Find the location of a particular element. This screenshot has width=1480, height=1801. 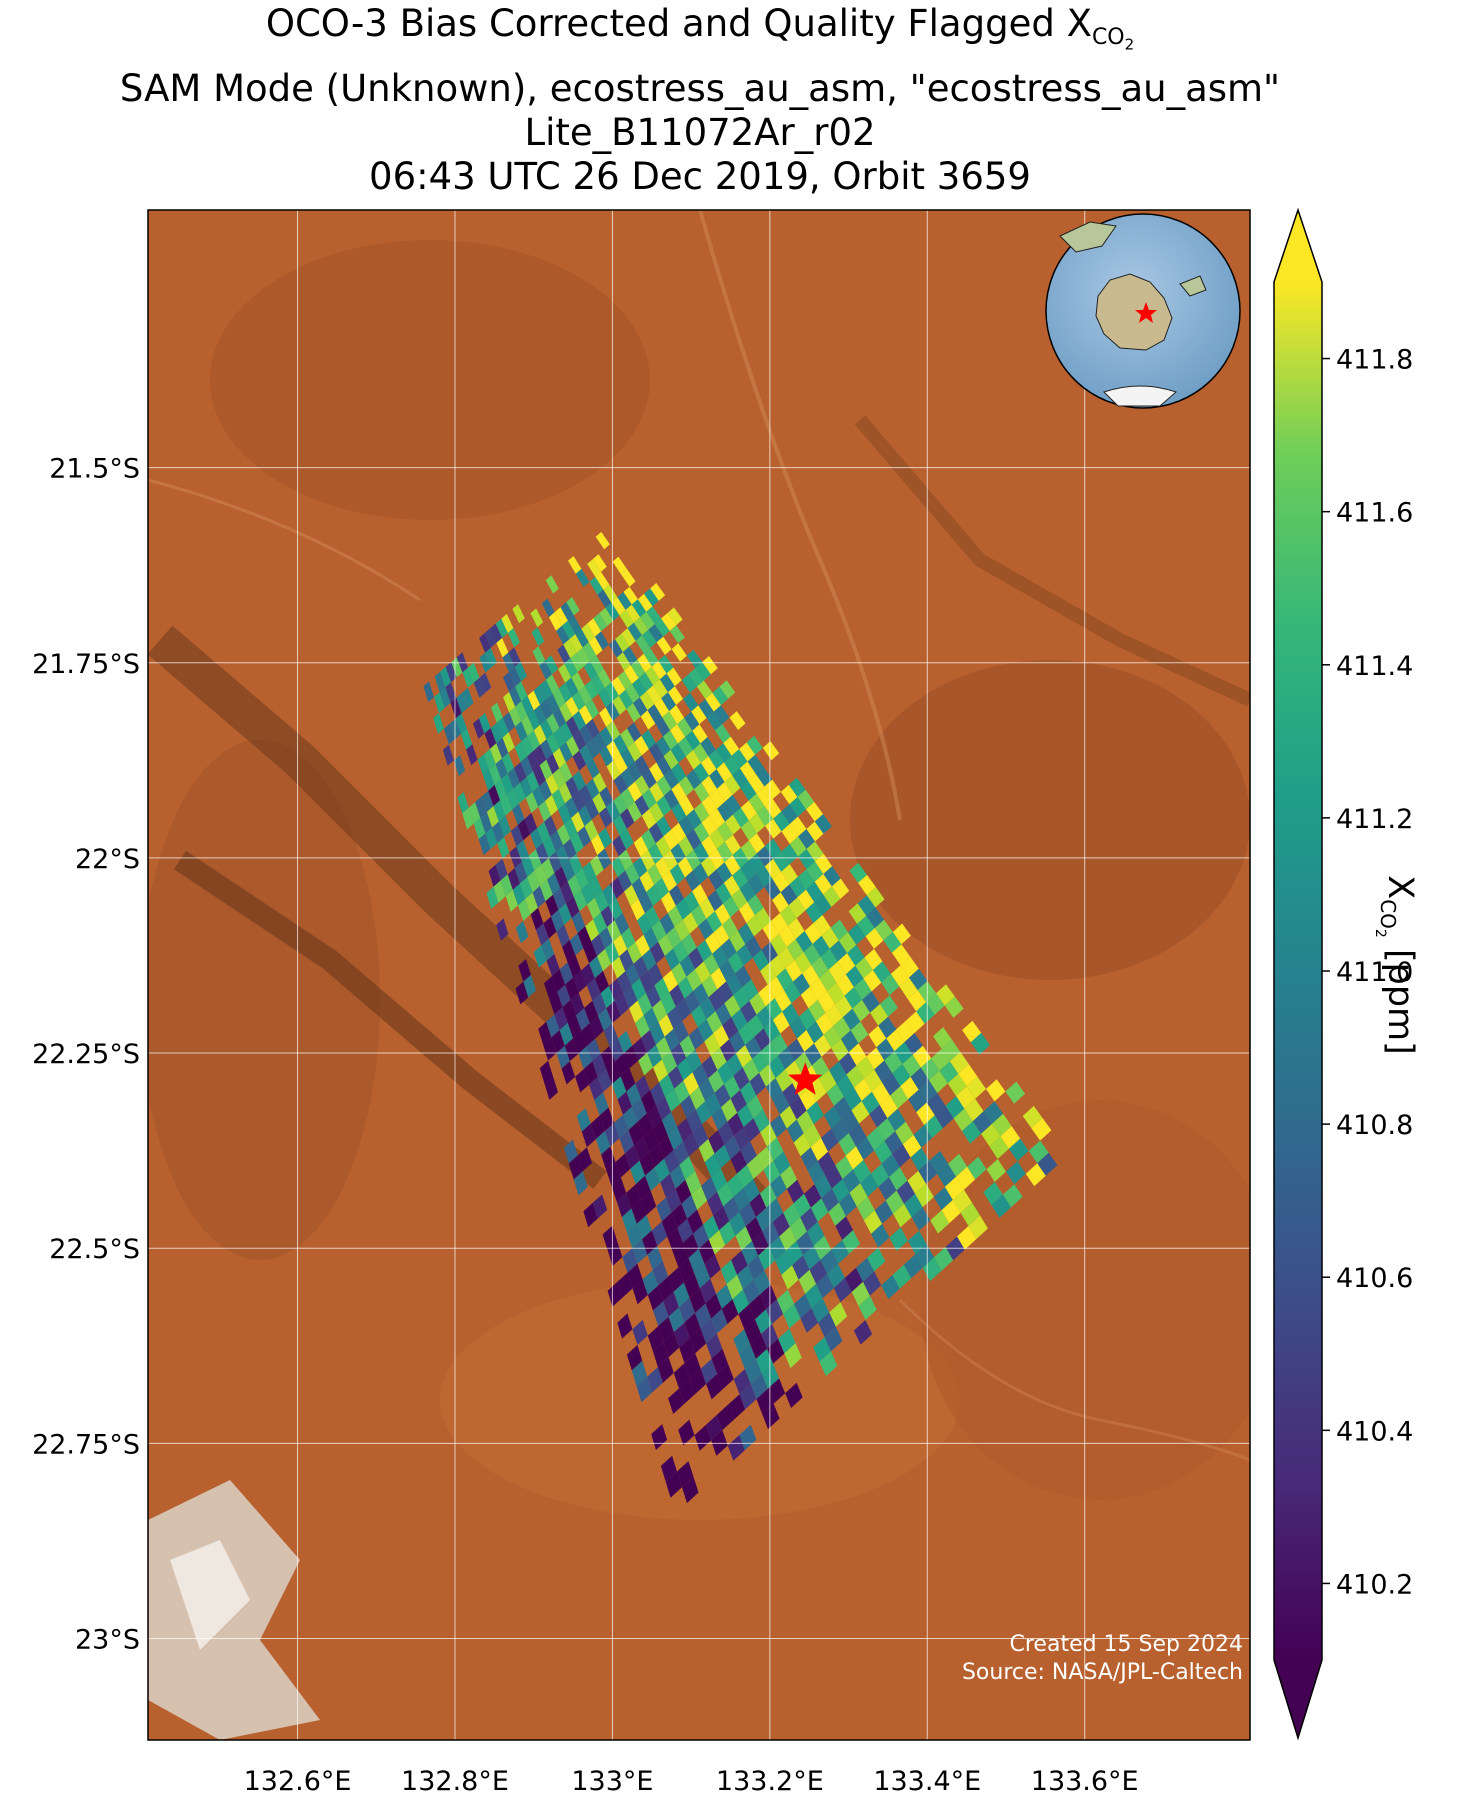

colorbar-label: XCO2 [ppm] is located at coordinates (1396, 965).